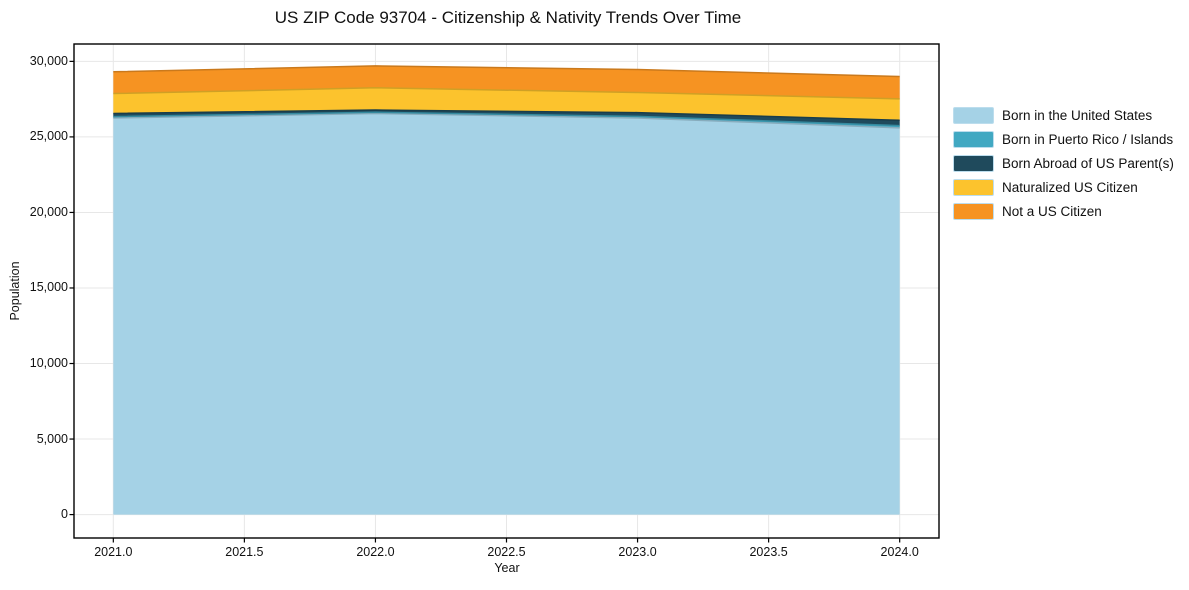 The width and height of the screenshot is (1189, 590). I want to click on x-tick-label-2023.5: 2023.5, so click(768, 552).